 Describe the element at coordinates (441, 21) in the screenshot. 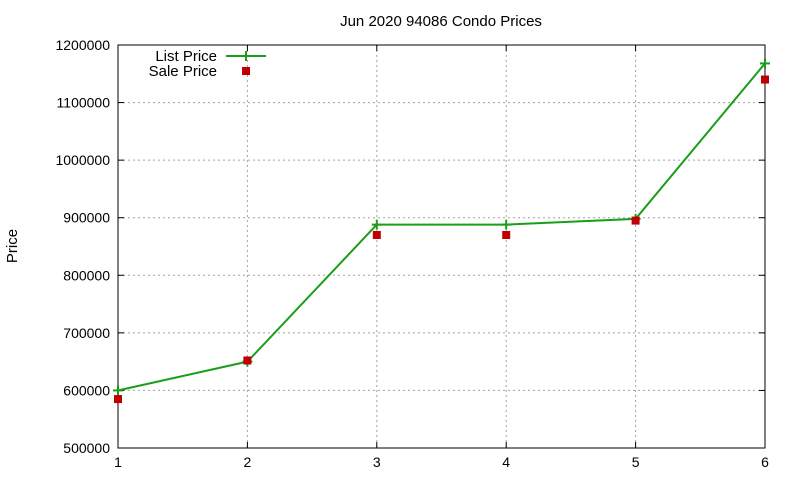

I see `chart-title: Jun 2020 94086 Condo Prices` at that location.